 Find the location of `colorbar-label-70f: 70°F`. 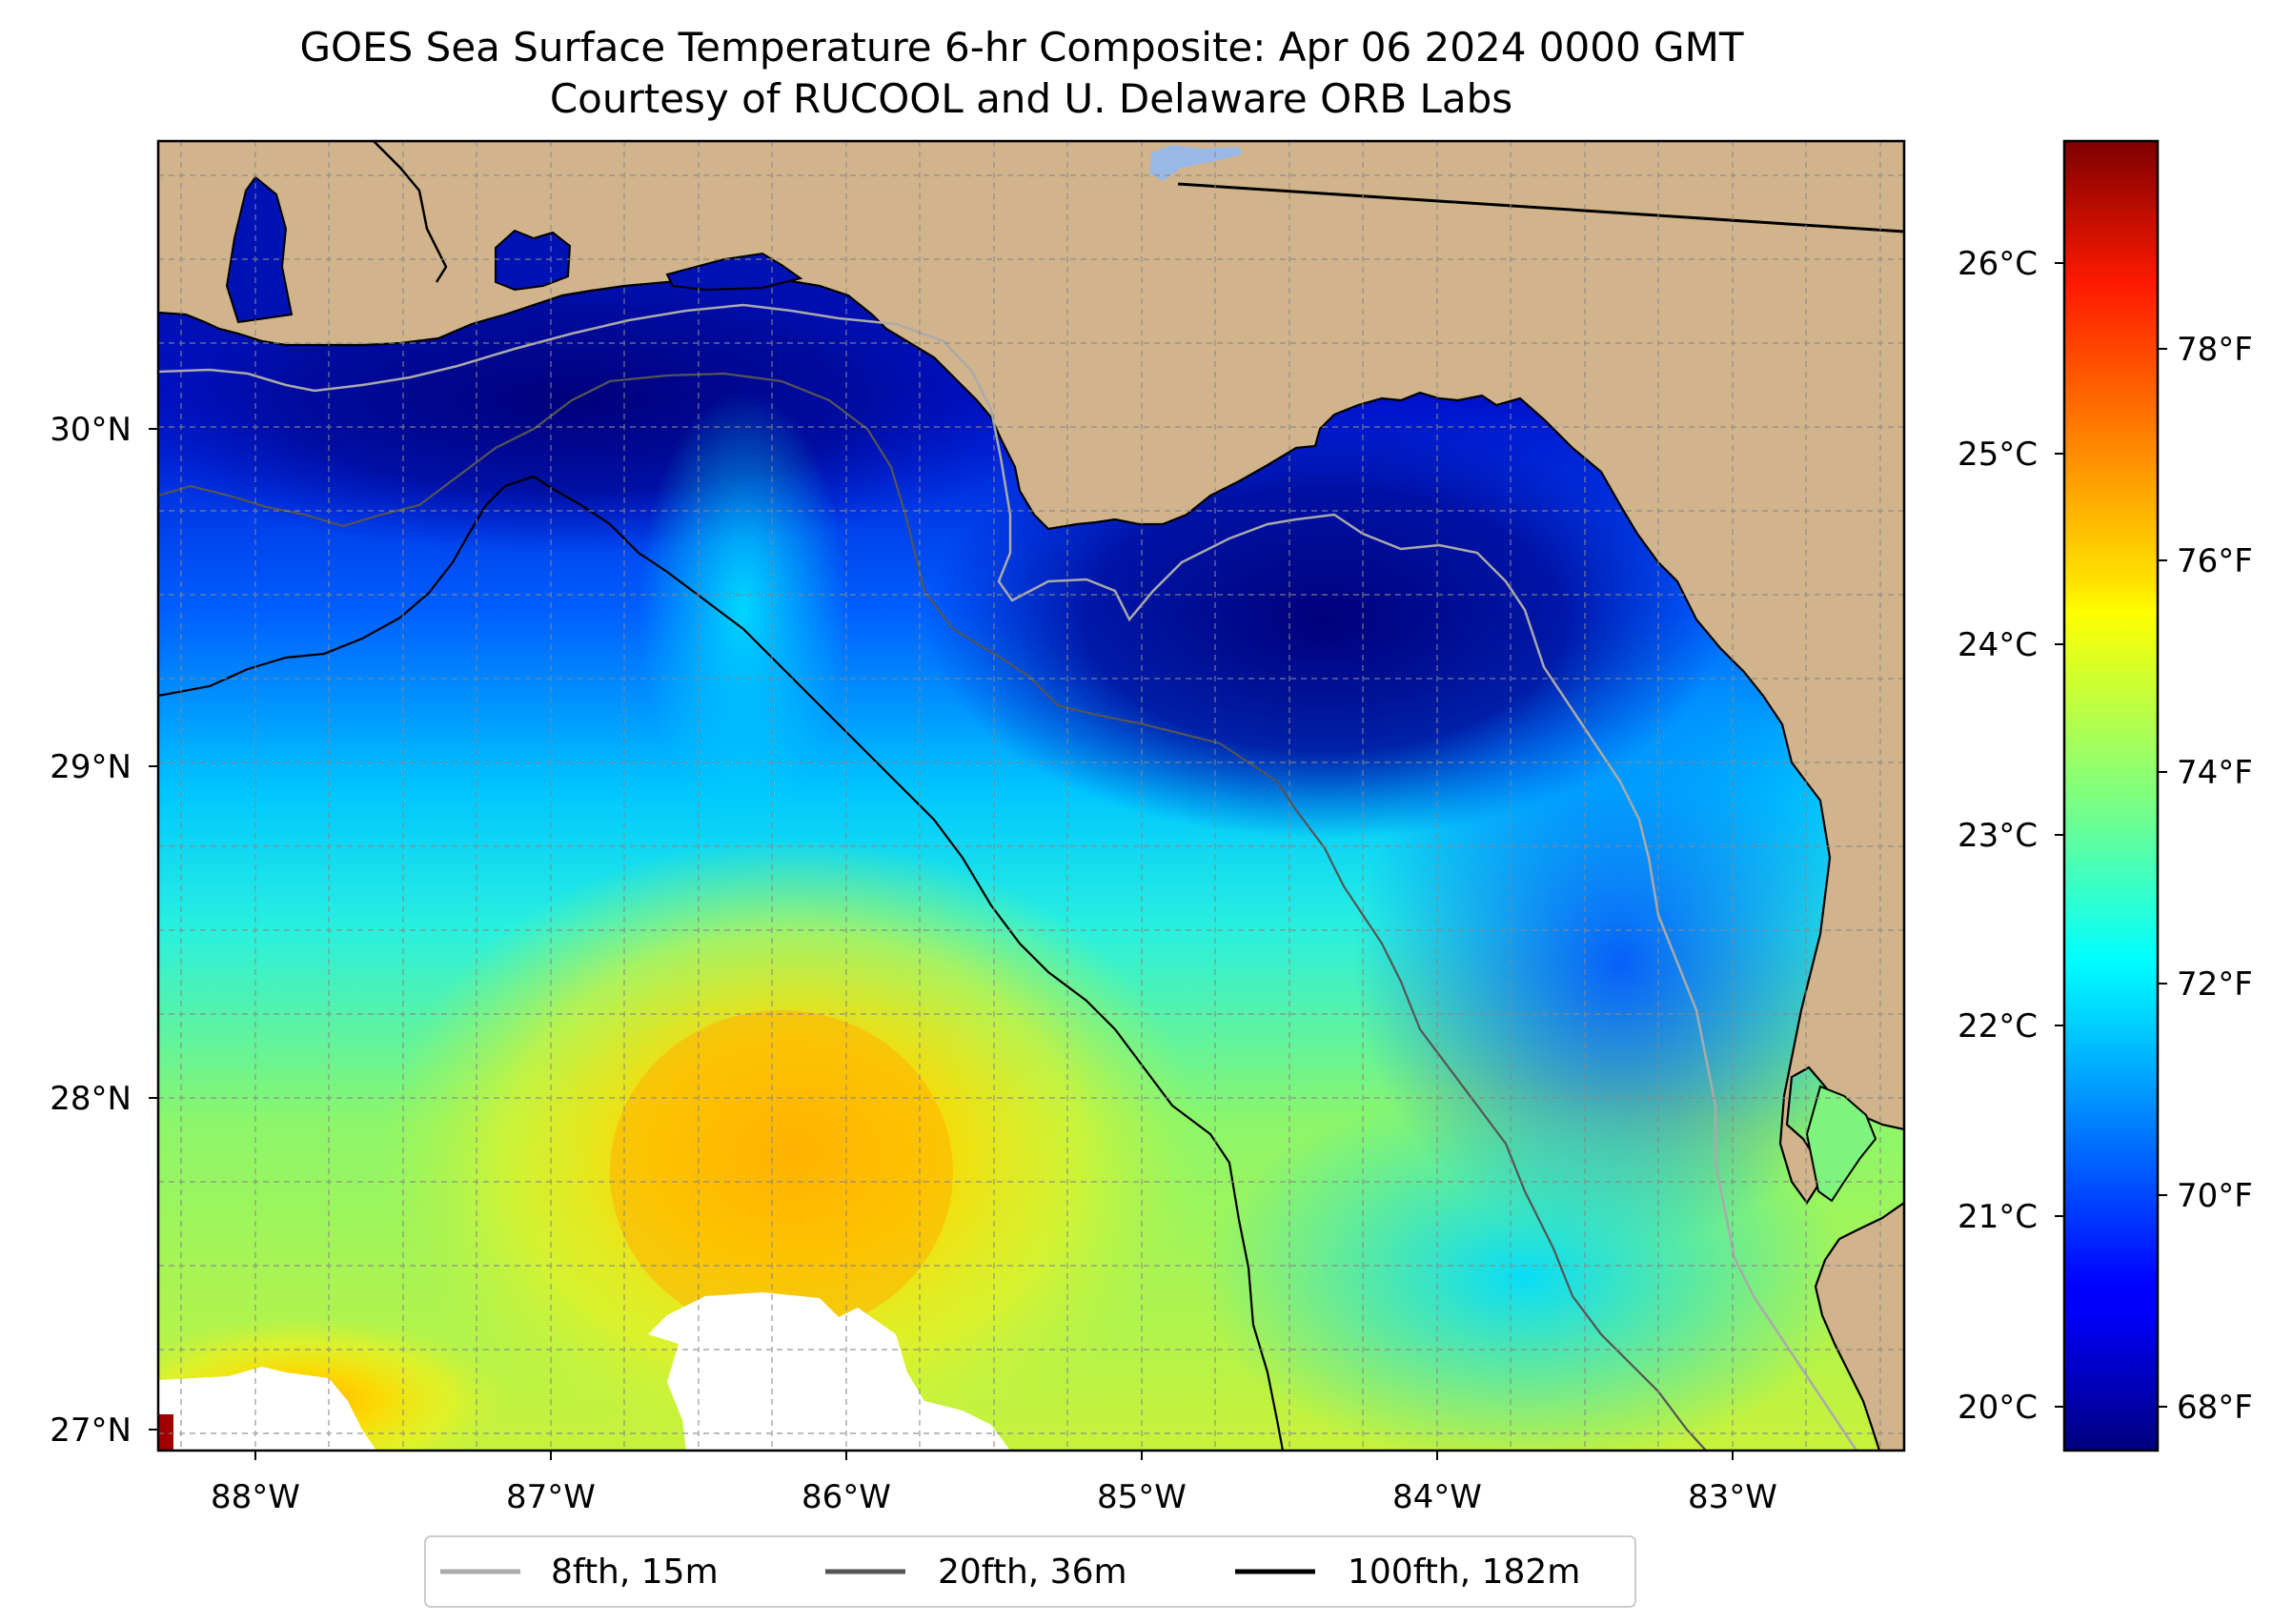

colorbar-label-70f: 70°F is located at coordinates (2215, 1196).